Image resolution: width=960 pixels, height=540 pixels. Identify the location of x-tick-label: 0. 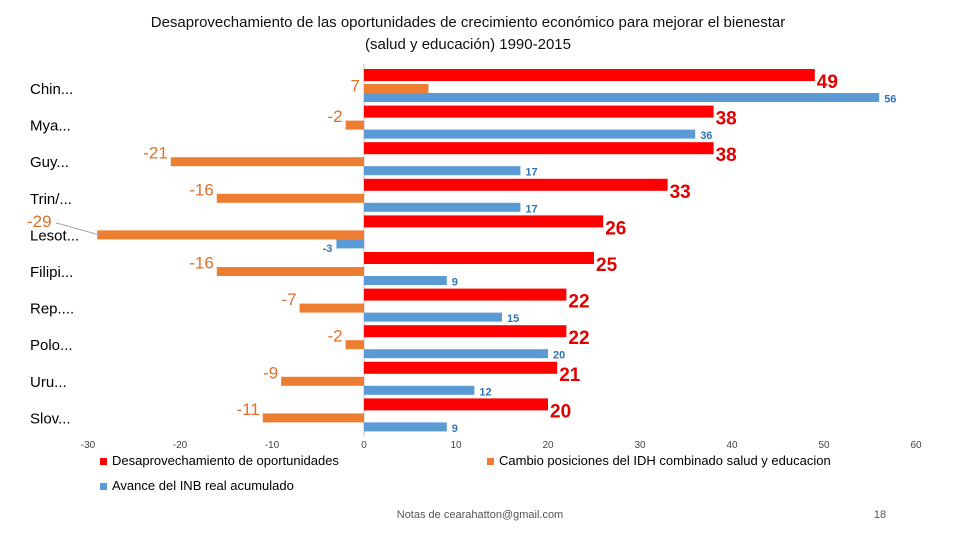
(364, 445).